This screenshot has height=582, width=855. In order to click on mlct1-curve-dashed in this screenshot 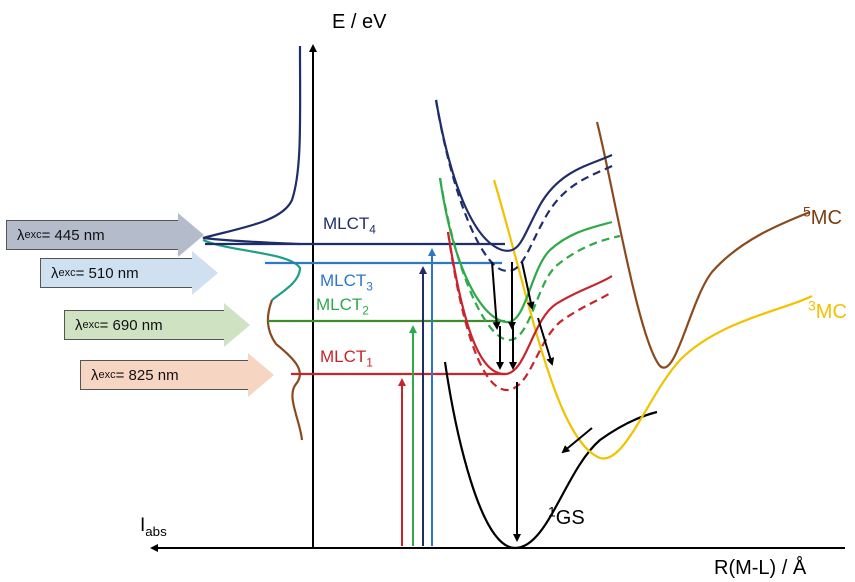, I will do `click(529, 311)`.